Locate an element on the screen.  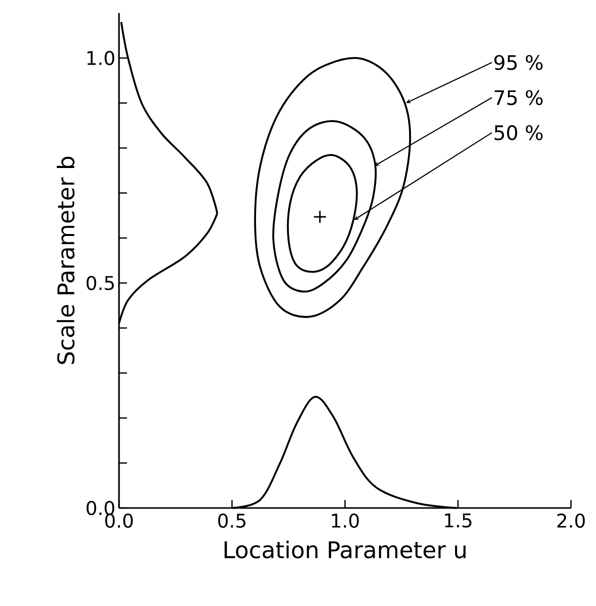
annotation: 95 % is located at coordinates (518, 62).